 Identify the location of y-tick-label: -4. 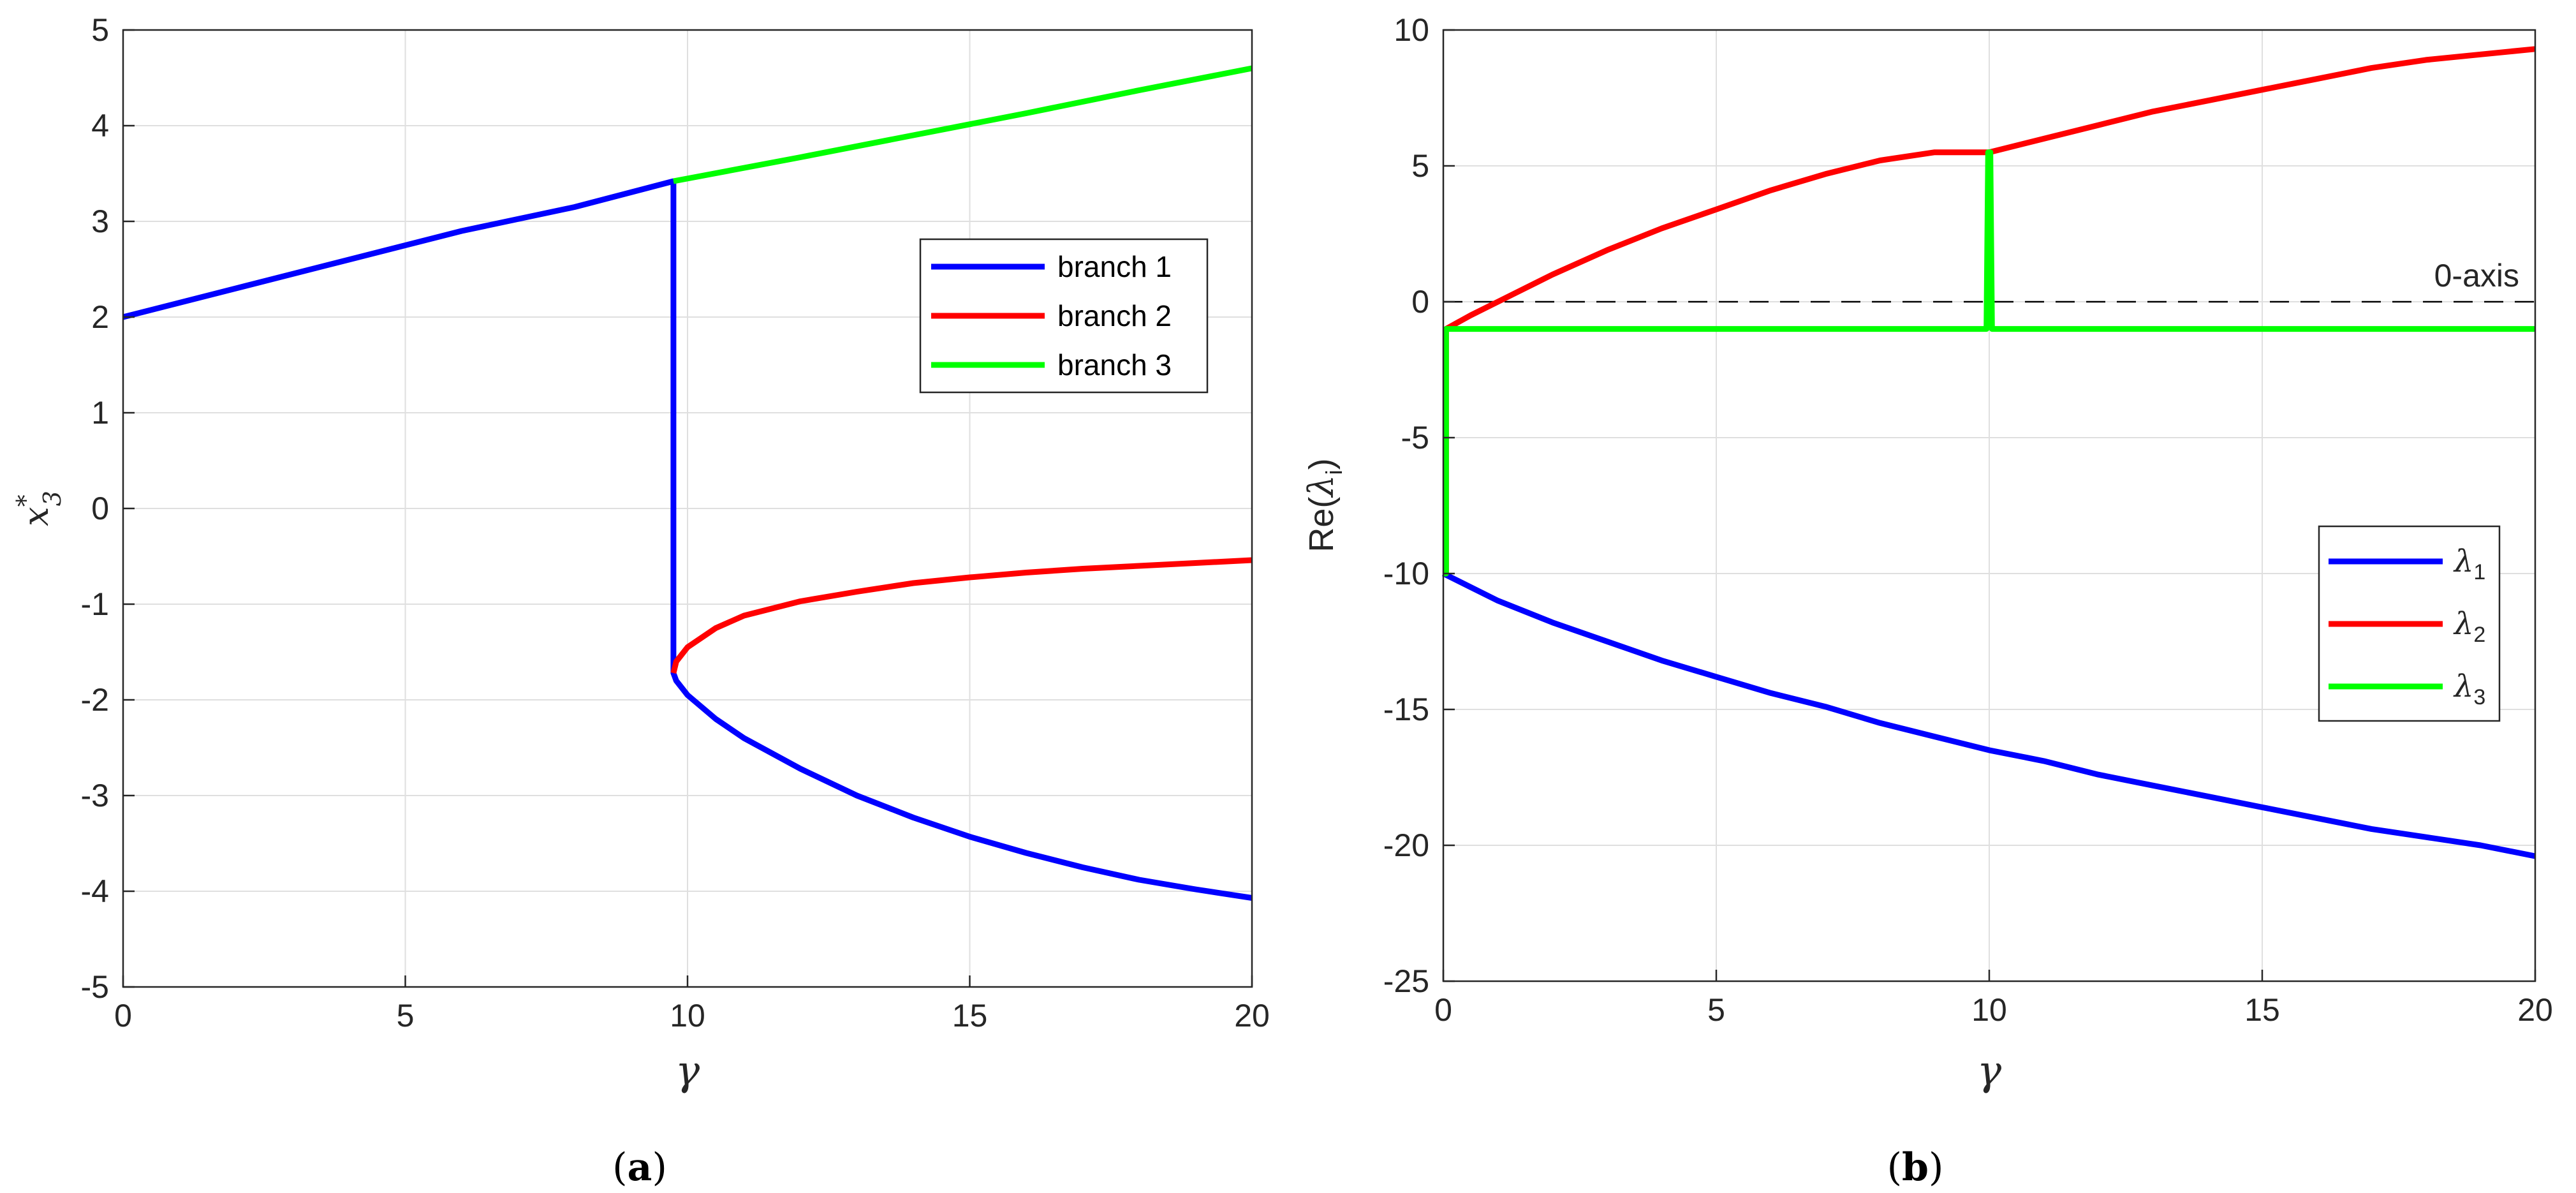
(95, 891).